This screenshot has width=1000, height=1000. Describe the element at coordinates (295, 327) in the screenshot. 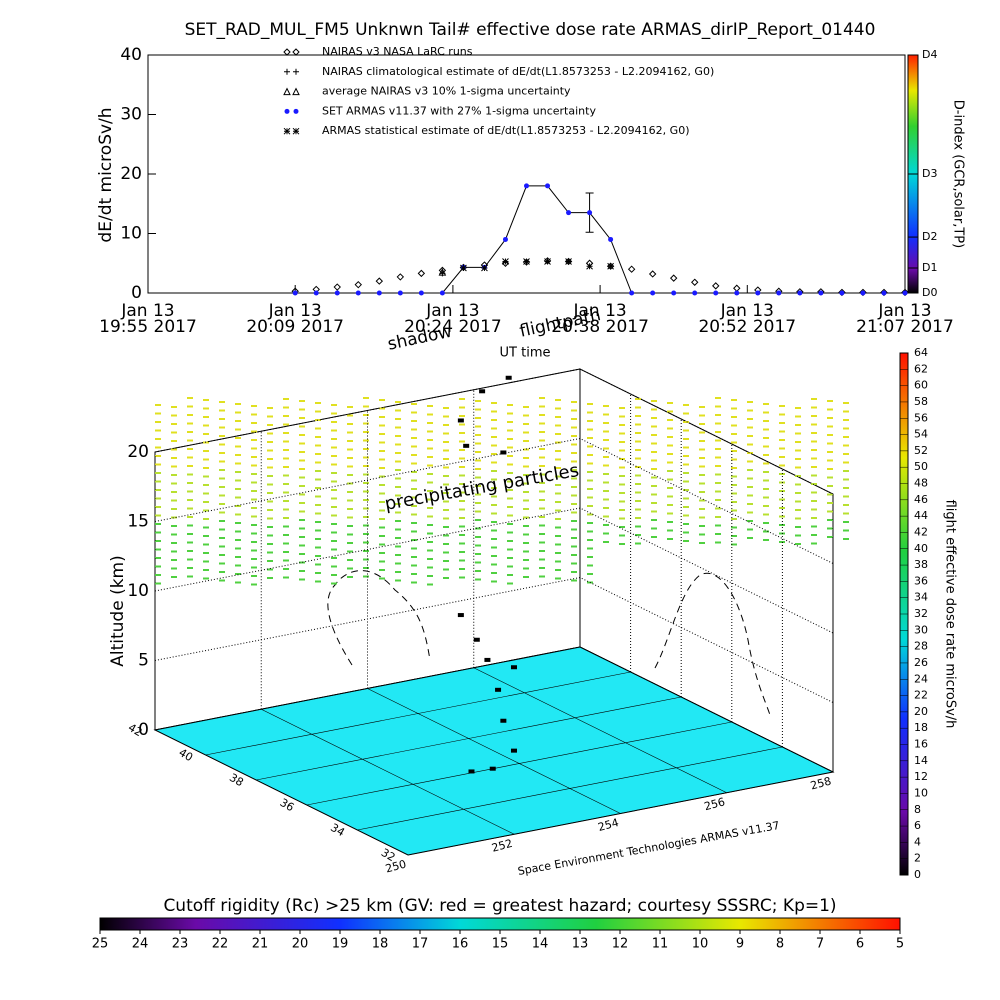

I see `x-tick-label: 20:09 2017` at that location.